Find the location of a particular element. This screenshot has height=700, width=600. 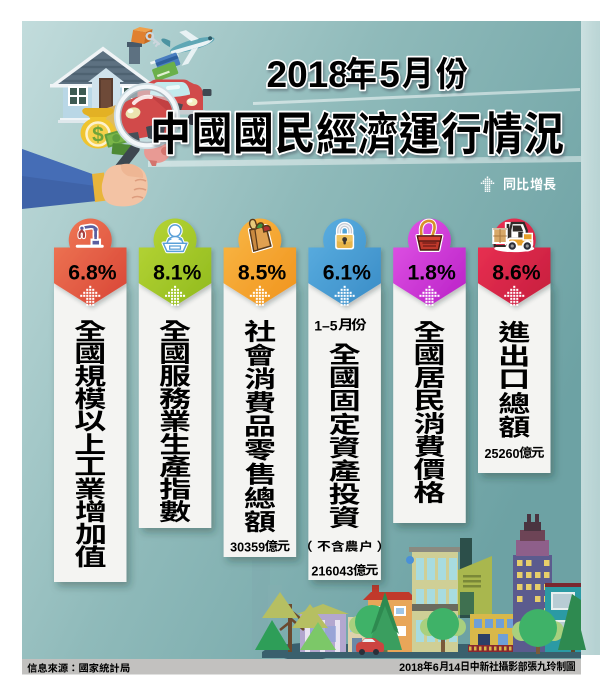

svg-text: 8.6% is located at coordinates (516, 272).